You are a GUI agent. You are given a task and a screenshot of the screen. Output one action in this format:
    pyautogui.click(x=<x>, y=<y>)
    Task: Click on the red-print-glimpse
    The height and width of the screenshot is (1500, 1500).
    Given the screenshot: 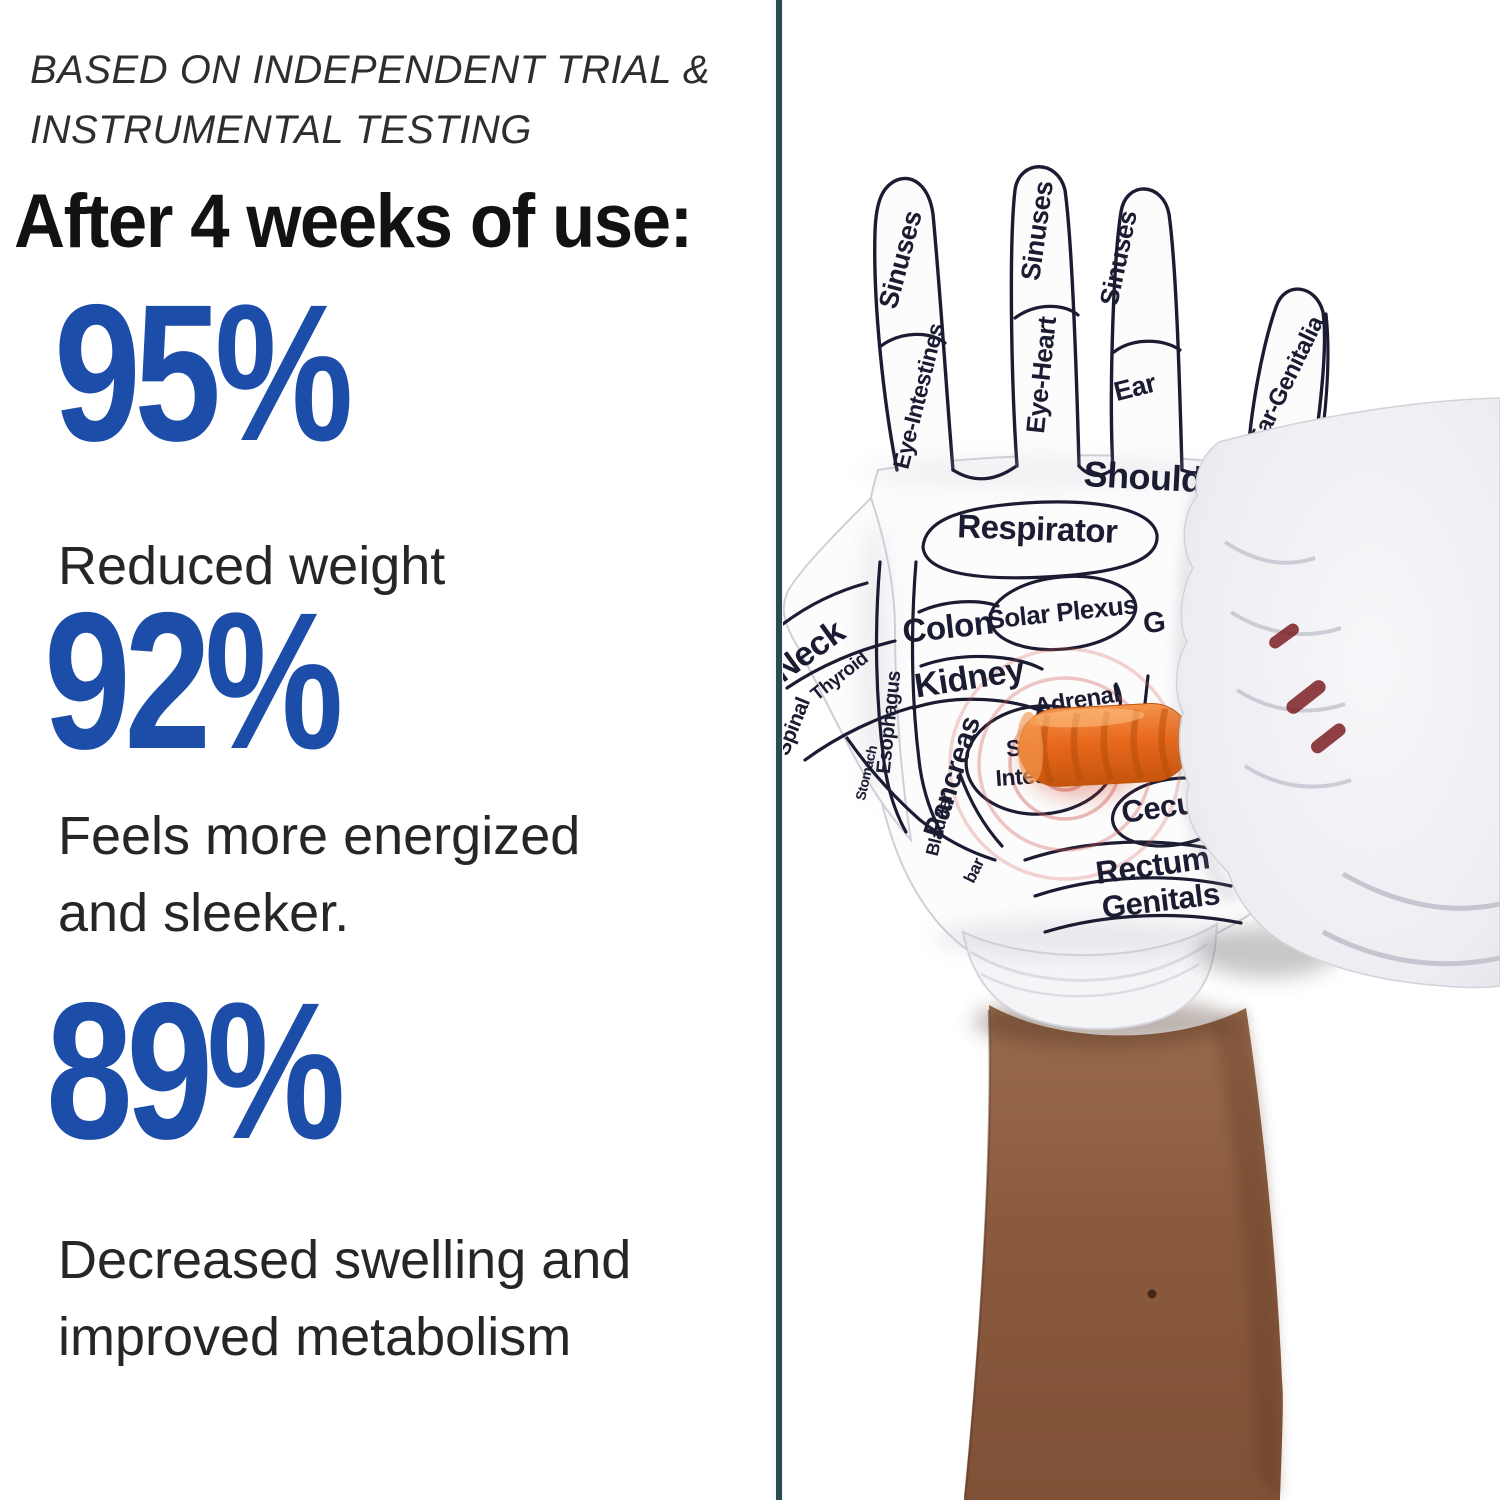 What is the action you would take?
    pyautogui.click(x=1307, y=688)
    